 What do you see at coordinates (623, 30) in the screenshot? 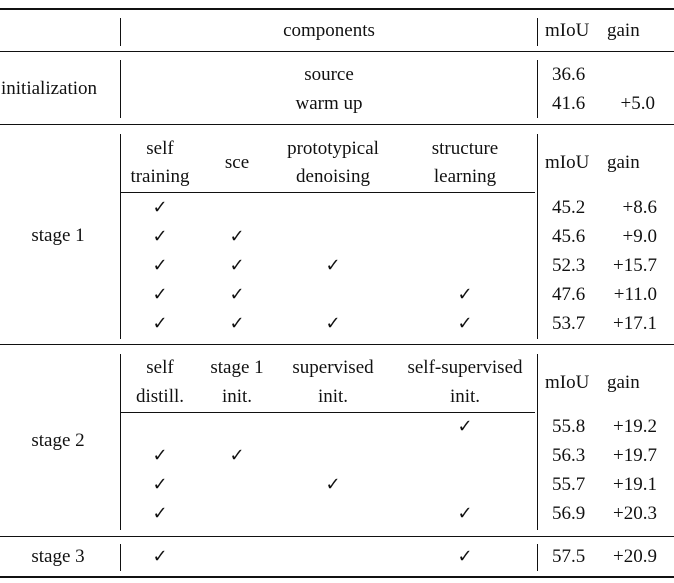
I see `gain-header: gain` at bounding box center [623, 30].